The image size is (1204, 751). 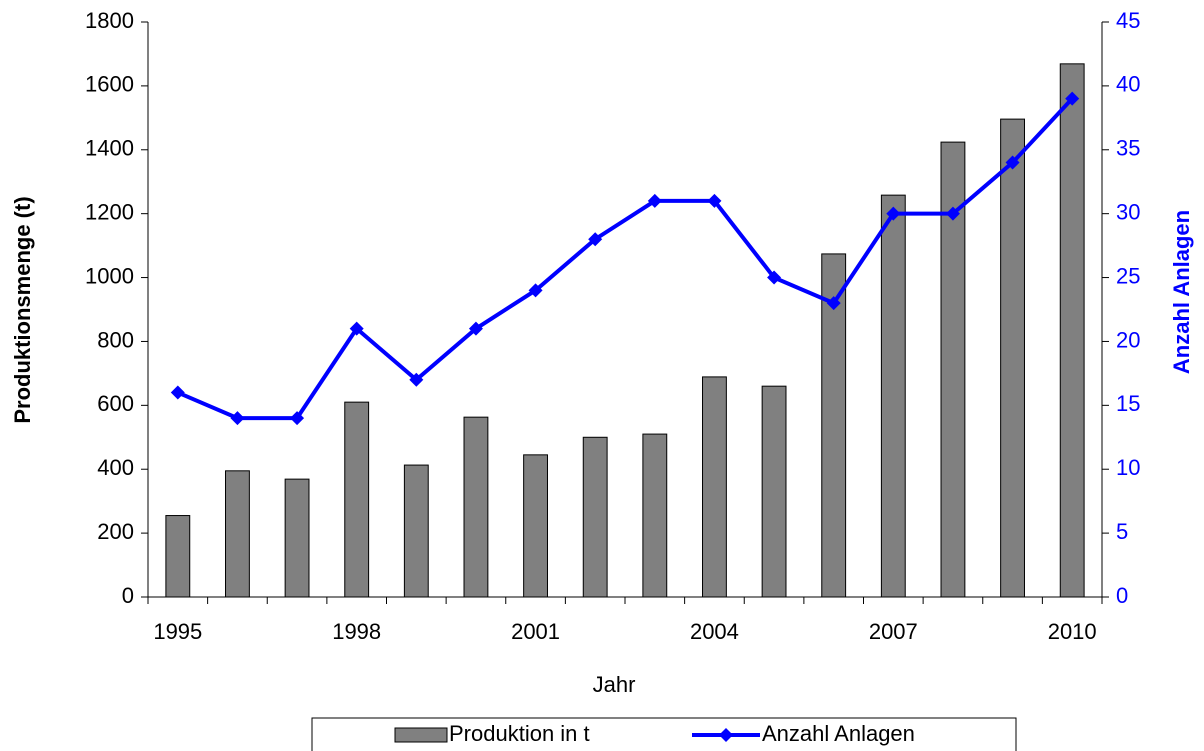 What do you see at coordinates (177, 631) in the screenshot?
I see `x-tick-label: 1995` at bounding box center [177, 631].